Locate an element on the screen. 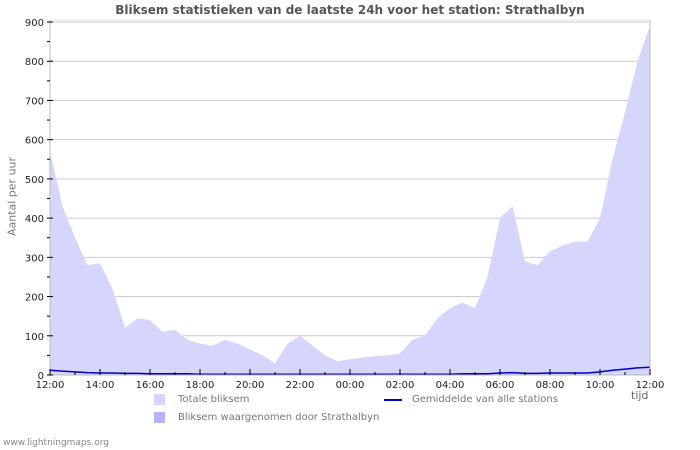  x-axis-label: tijd is located at coordinates (640, 395).